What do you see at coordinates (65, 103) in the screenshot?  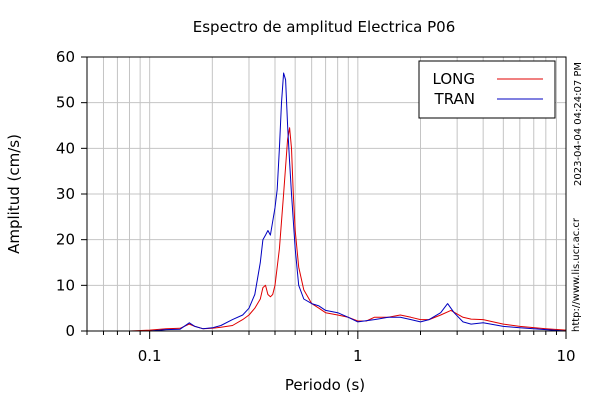 I see `y-tick-label: 50` at bounding box center [65, 103].